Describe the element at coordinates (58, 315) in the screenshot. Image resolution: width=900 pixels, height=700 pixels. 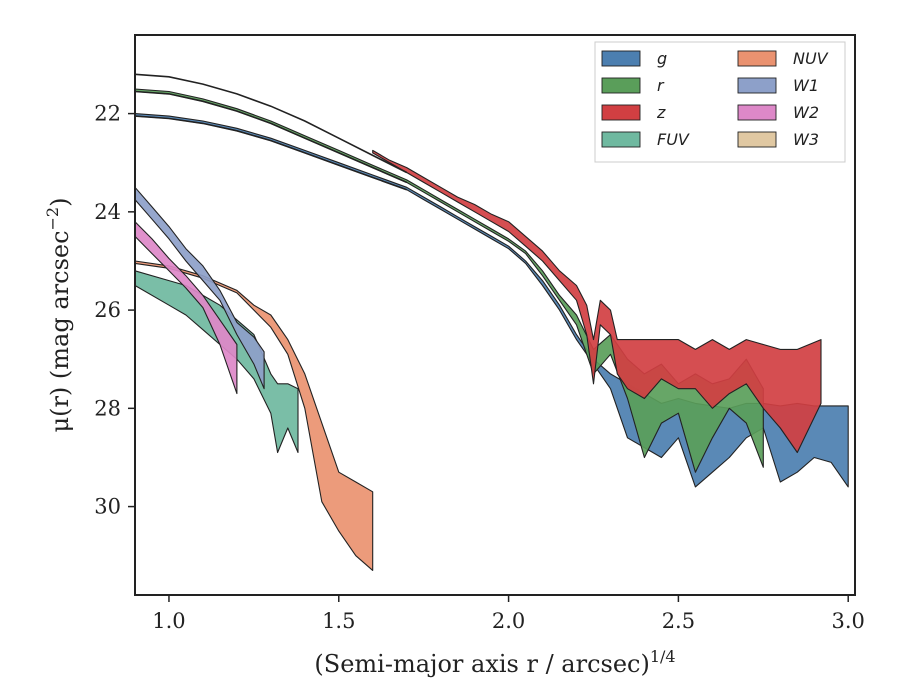
I see `y-axis-title: μ(r) (mag arcsec−2)` at that location.